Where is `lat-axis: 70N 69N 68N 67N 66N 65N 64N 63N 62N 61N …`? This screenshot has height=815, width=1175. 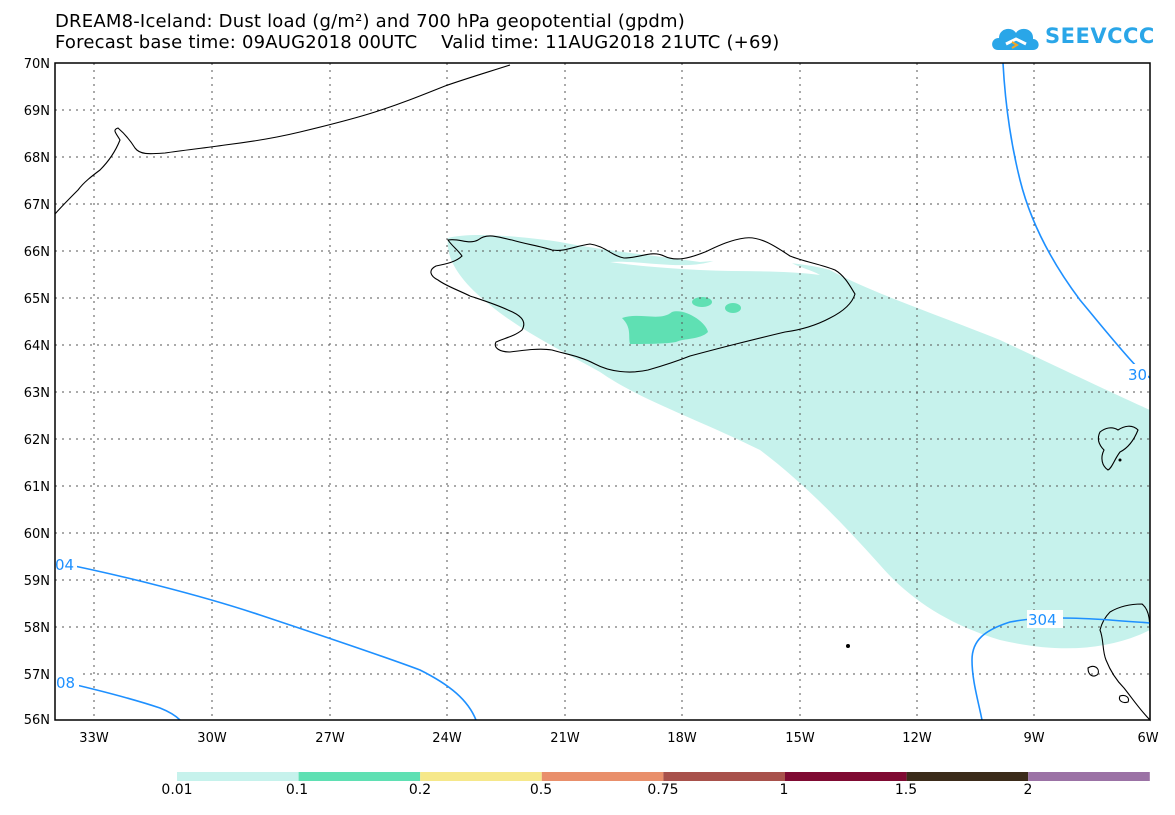 lat-axis: 70N 69N 68N 67N 66N 65N 64N 63N 62N 61N … is located at coordinates (37, 392).